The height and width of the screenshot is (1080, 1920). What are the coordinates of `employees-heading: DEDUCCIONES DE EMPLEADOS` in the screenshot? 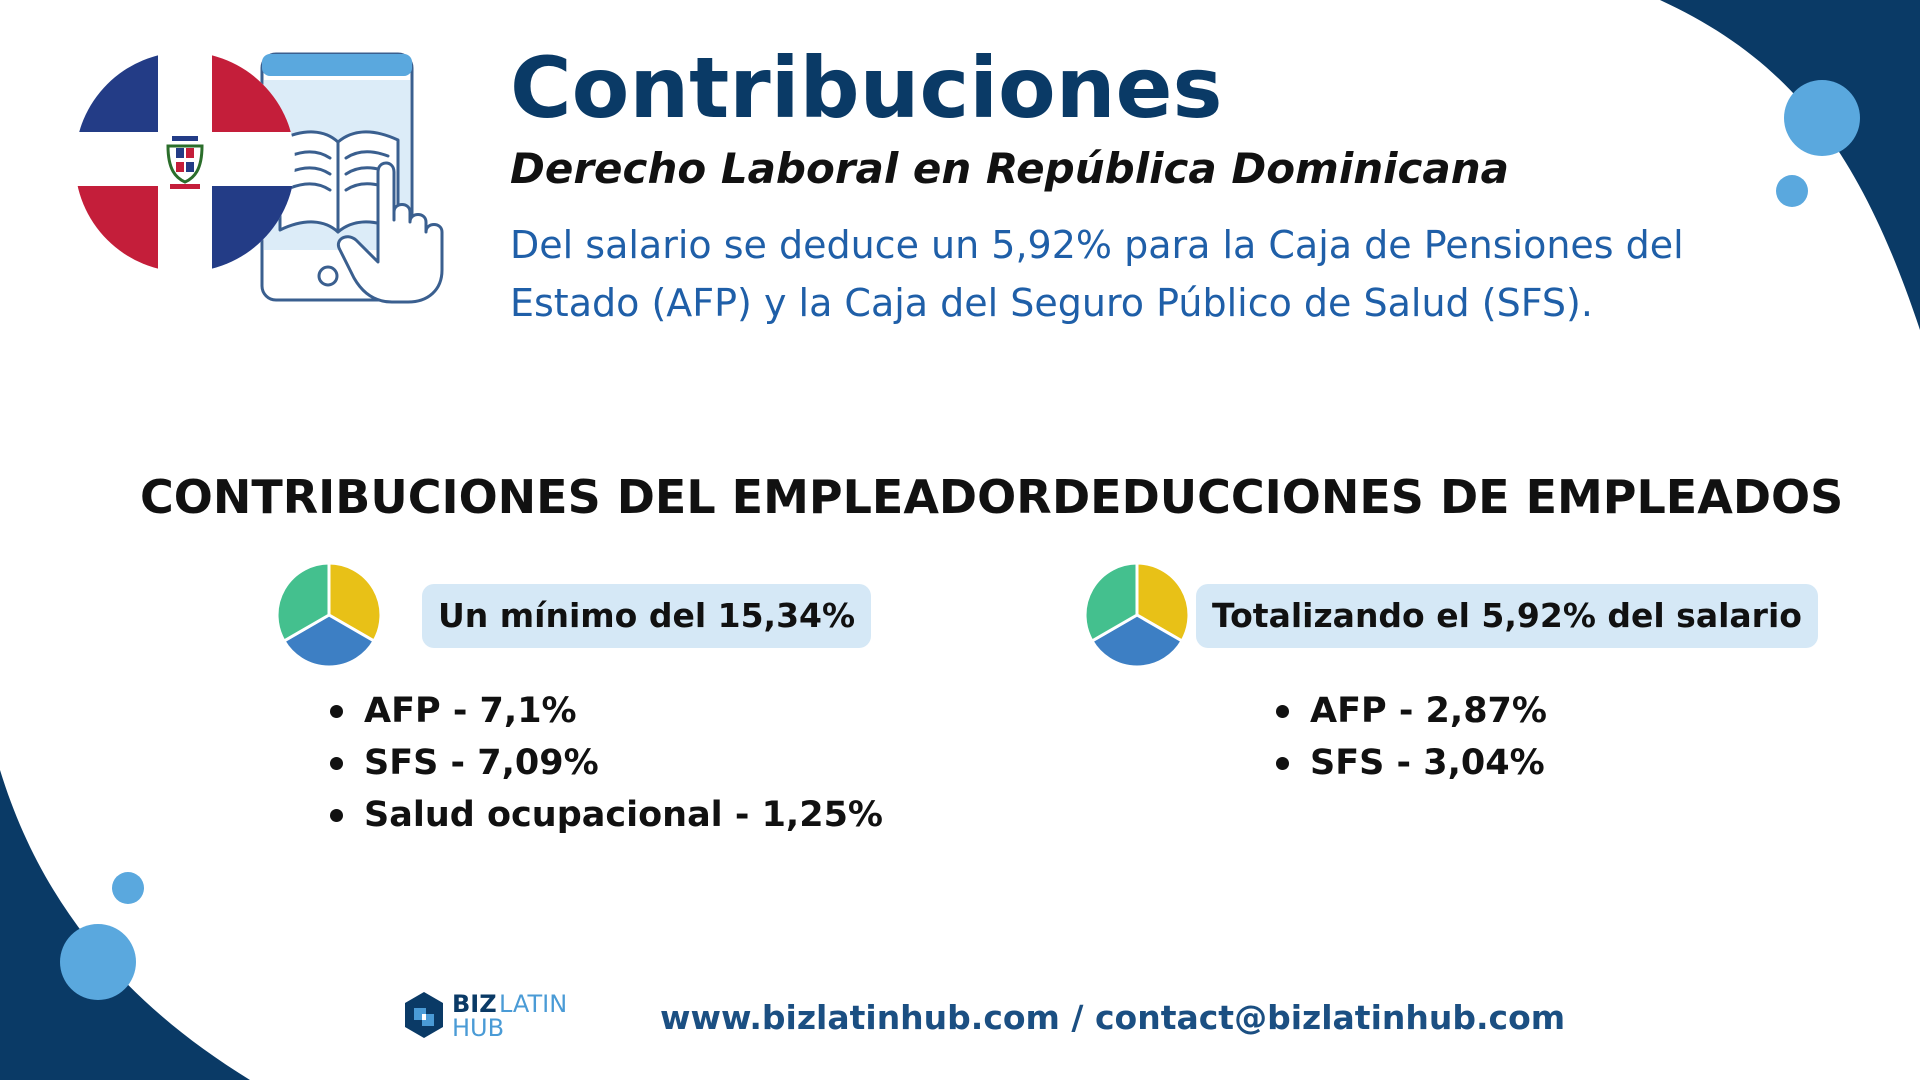 It's located at (1448, 497).